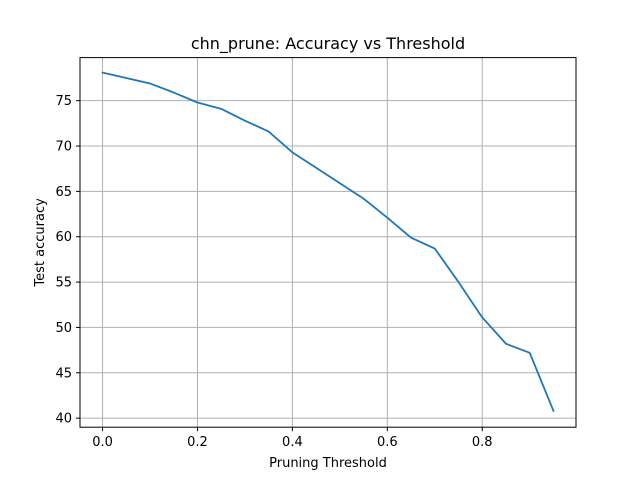 This screenshot has width=640, height=480. I want to click on y-tick-label: 40, so click(63, 419).